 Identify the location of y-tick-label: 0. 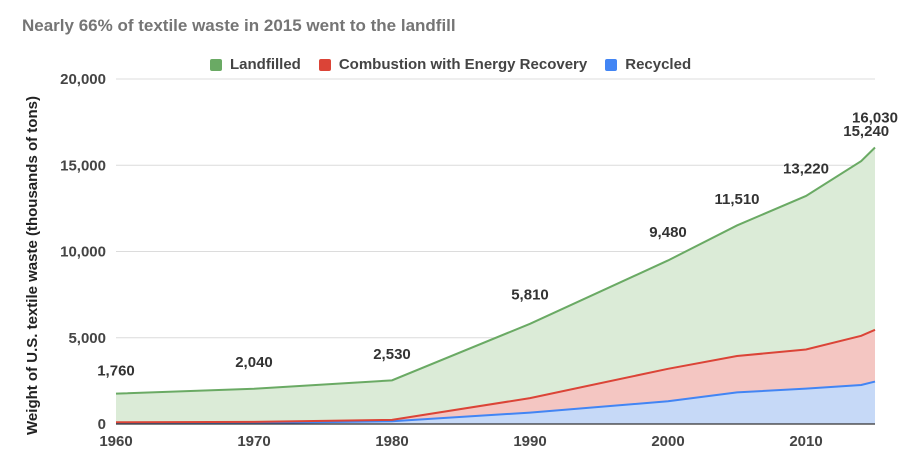
(102, 424).